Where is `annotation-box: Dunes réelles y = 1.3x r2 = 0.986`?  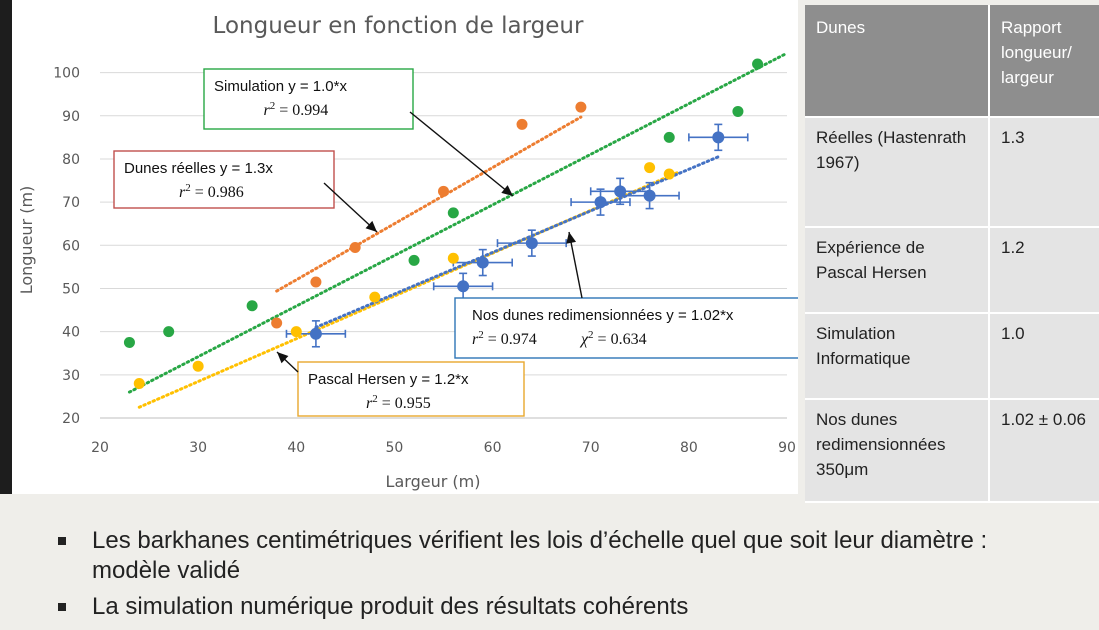 annotation-box: Dunes réelles y = 1.3x r2 = 0.986 is located at coordinates (245, 191).